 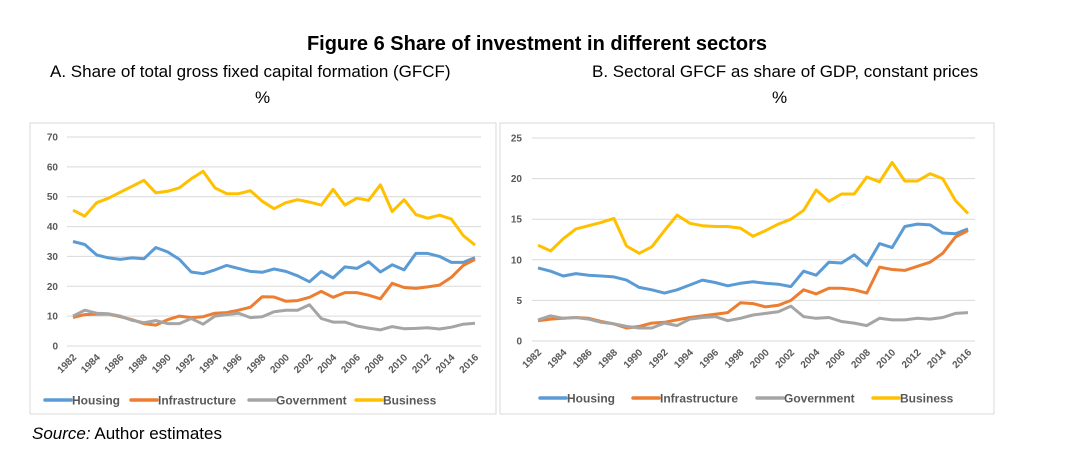 I want to click on y-tick-label: 5, so click(x=519, y=301).